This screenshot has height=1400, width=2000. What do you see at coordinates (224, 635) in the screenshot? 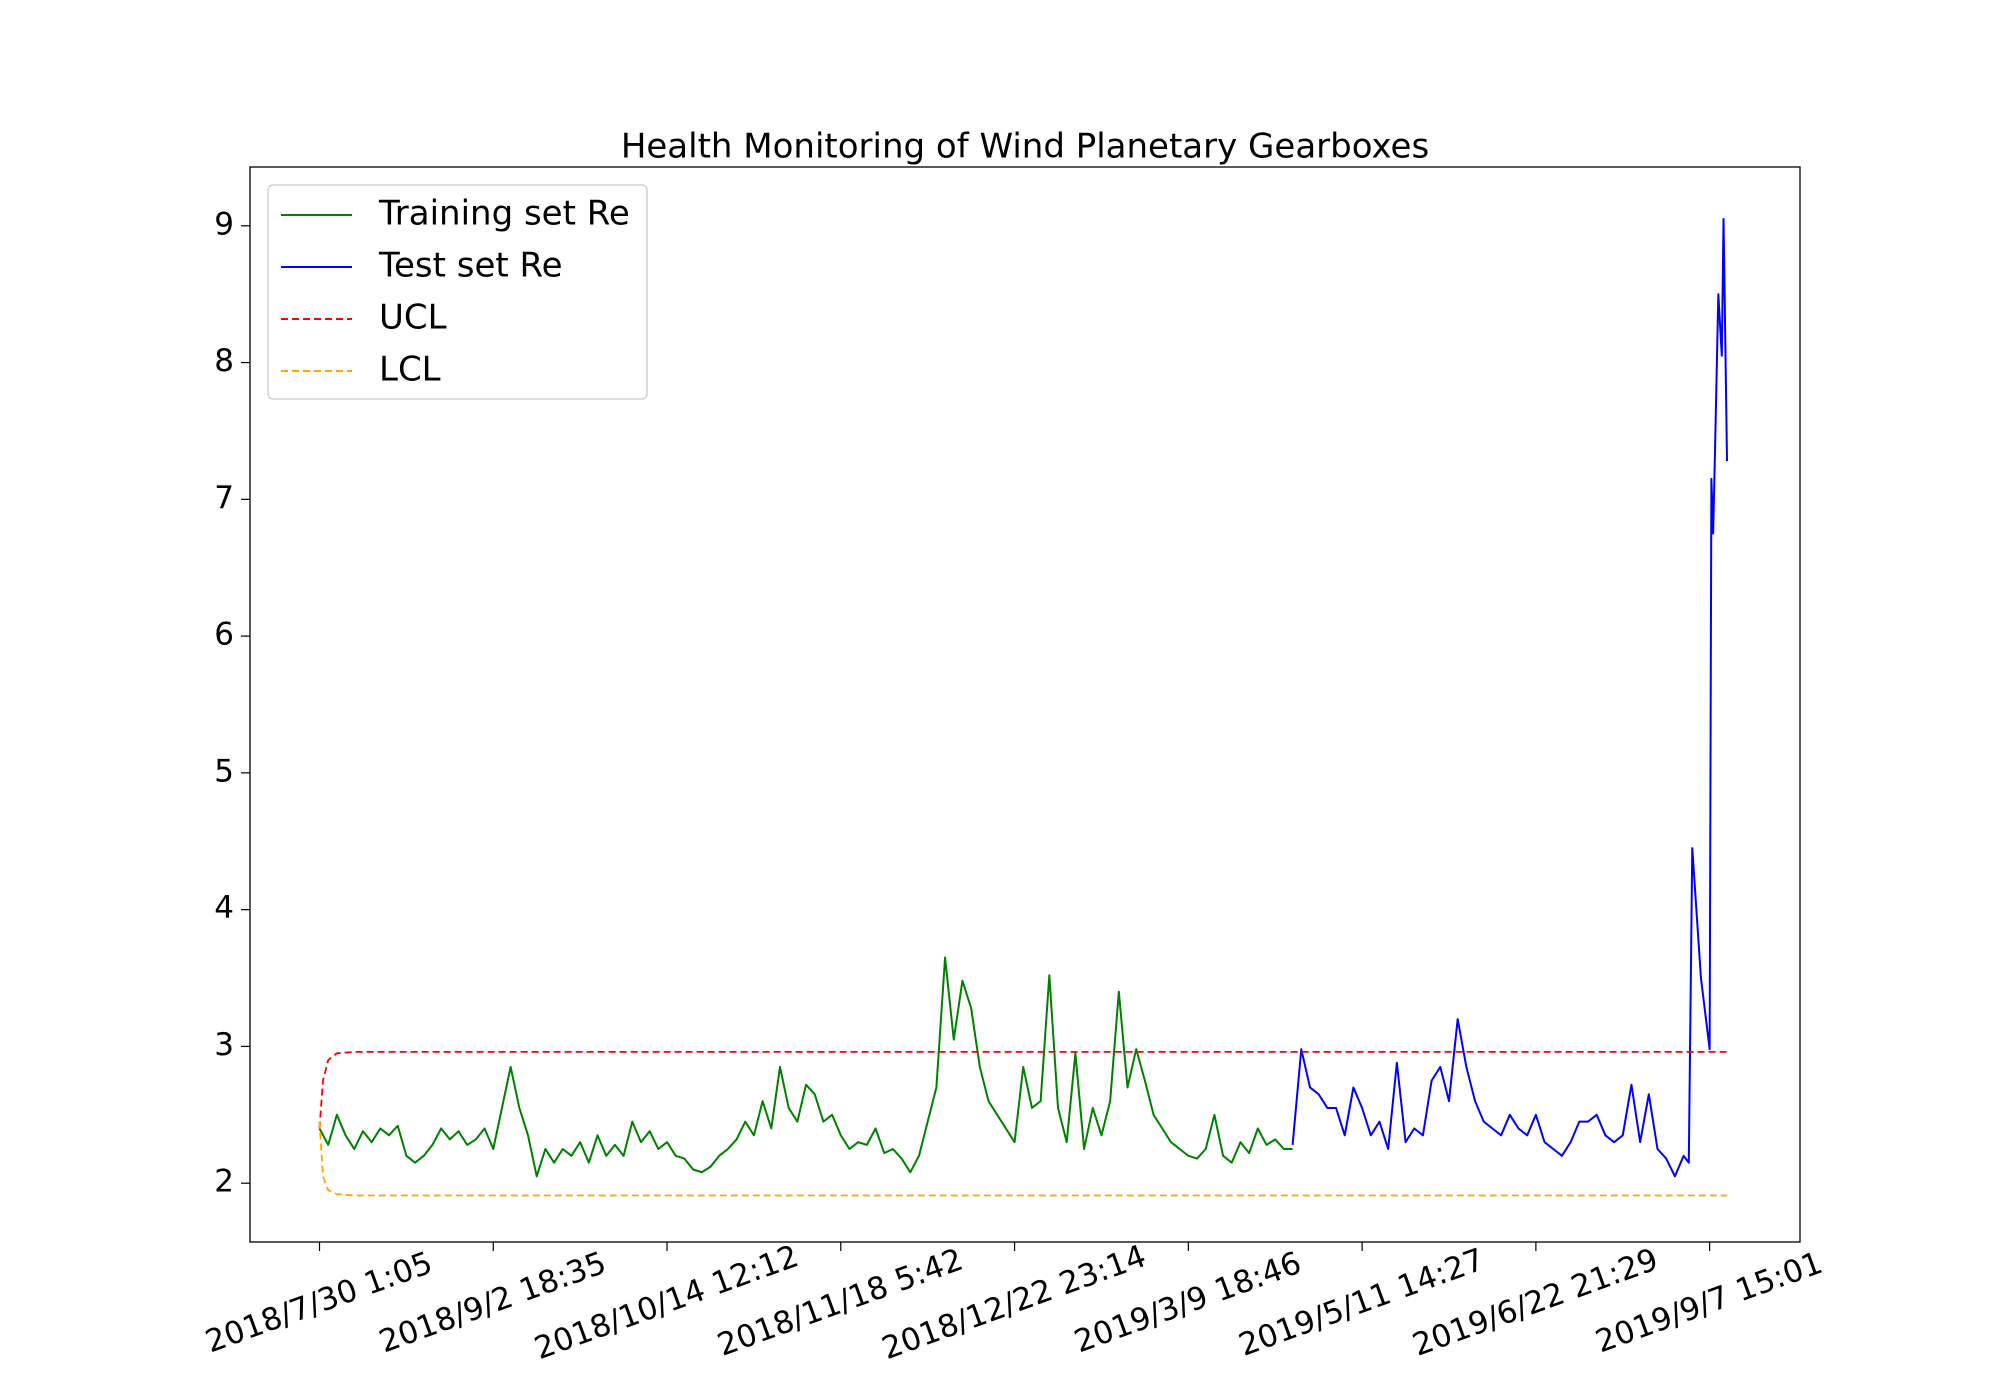
I see `y-tick-label: 6` at bounding box center [224, 635].